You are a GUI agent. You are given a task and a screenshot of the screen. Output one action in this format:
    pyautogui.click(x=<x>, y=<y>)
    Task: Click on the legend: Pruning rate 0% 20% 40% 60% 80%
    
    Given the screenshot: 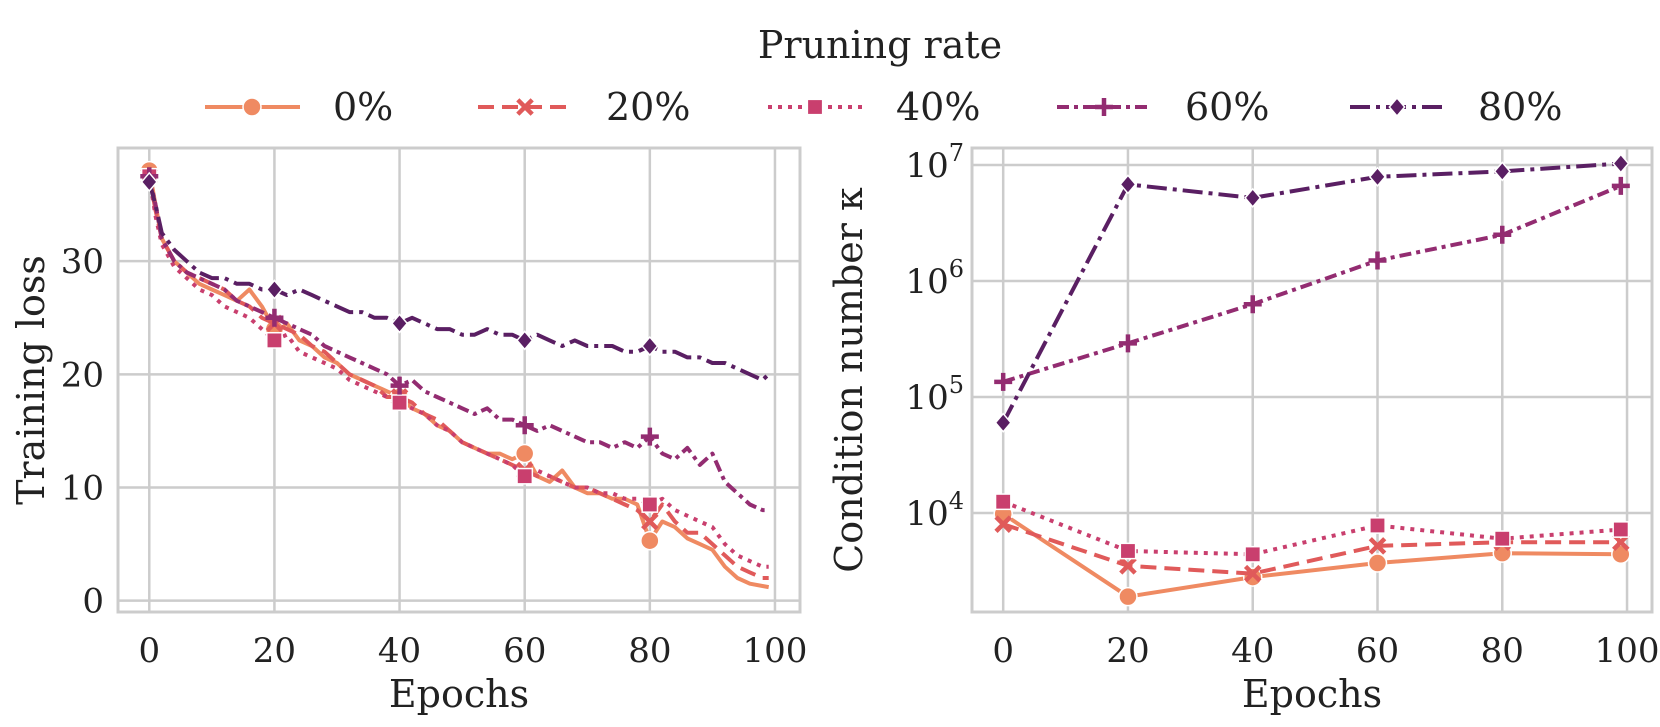 What is the action you would take?
    pyautogui.click(x=883, y=76)
    